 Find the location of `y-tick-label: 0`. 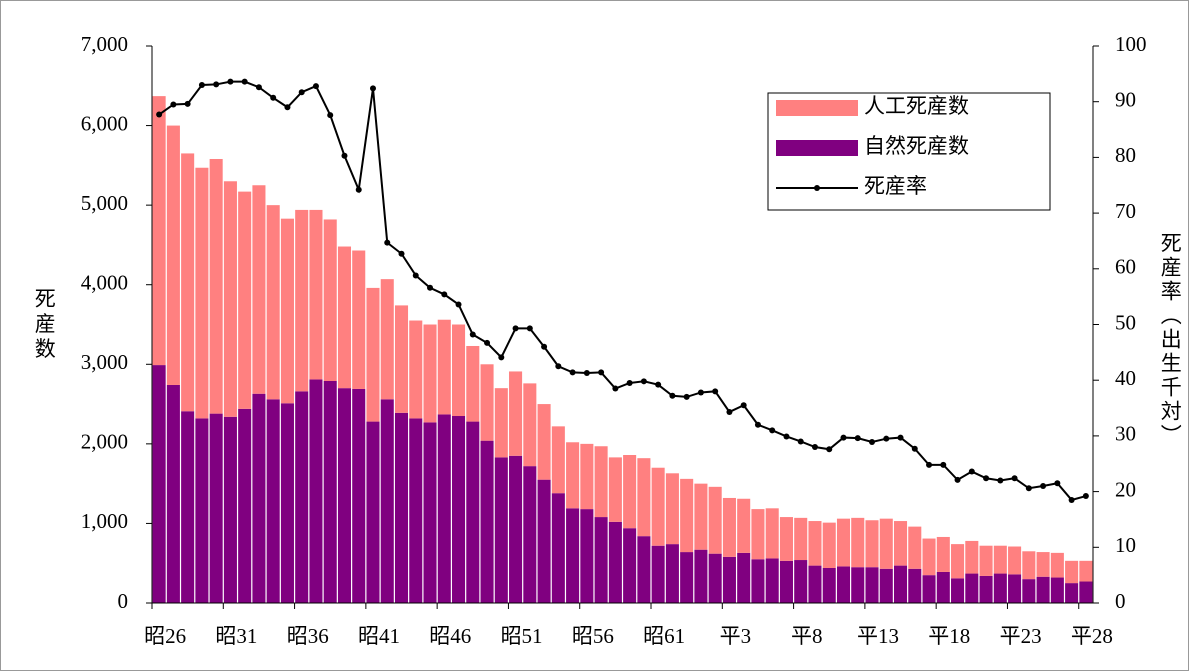

y-tick-label: 0 is located at coordinates (123, 601).